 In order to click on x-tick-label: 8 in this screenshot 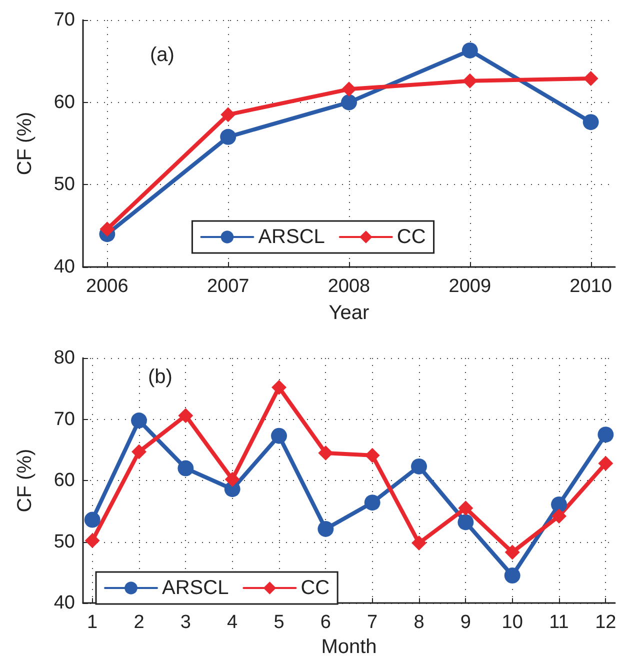, I will do `click(419, 623)`.